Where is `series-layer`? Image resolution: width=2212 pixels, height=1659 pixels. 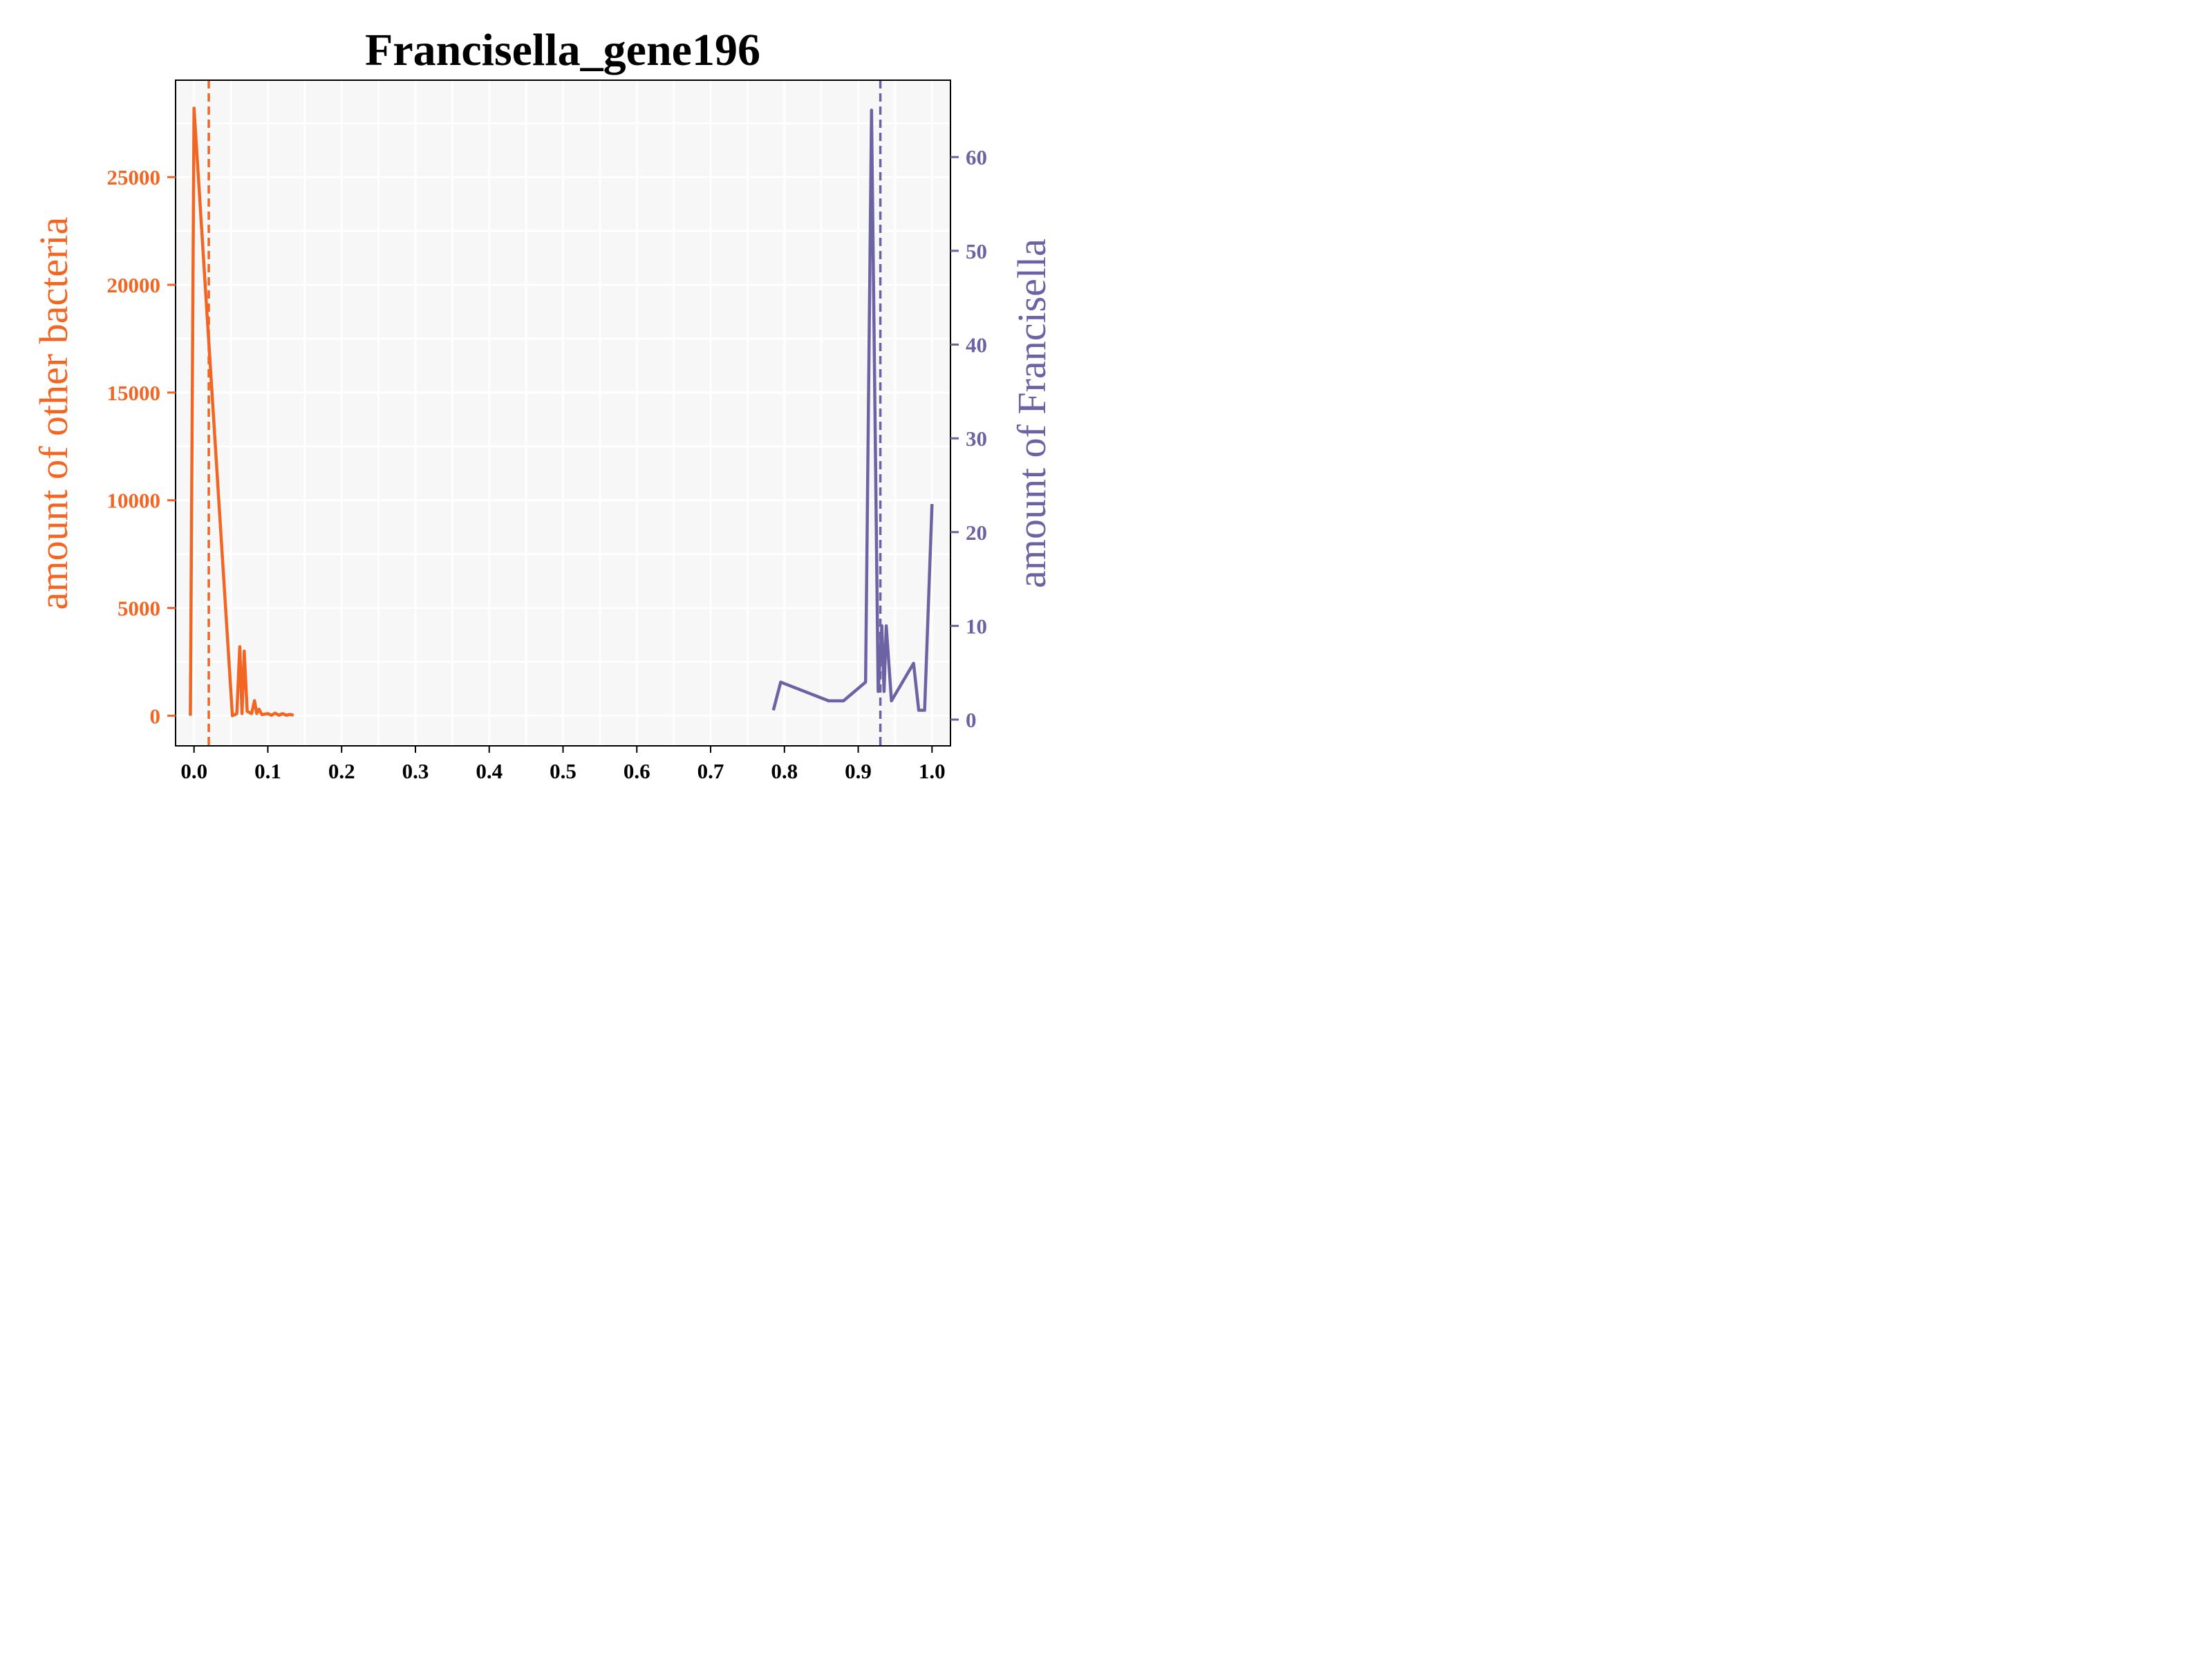
series-layer is located at coordinates (561, 412).